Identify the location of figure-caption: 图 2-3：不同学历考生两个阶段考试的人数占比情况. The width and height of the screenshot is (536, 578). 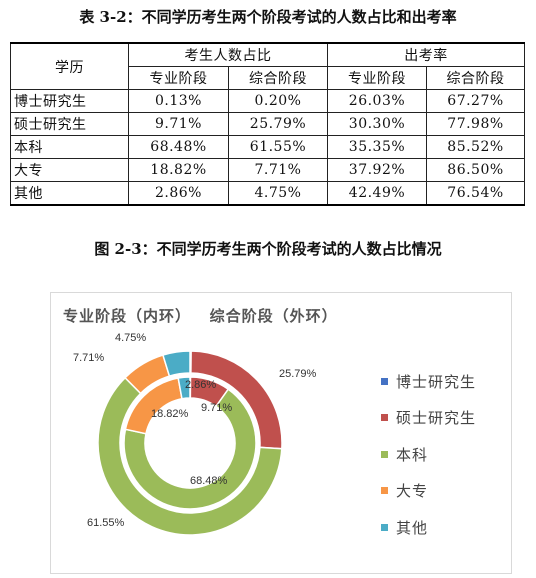
(268, 249).